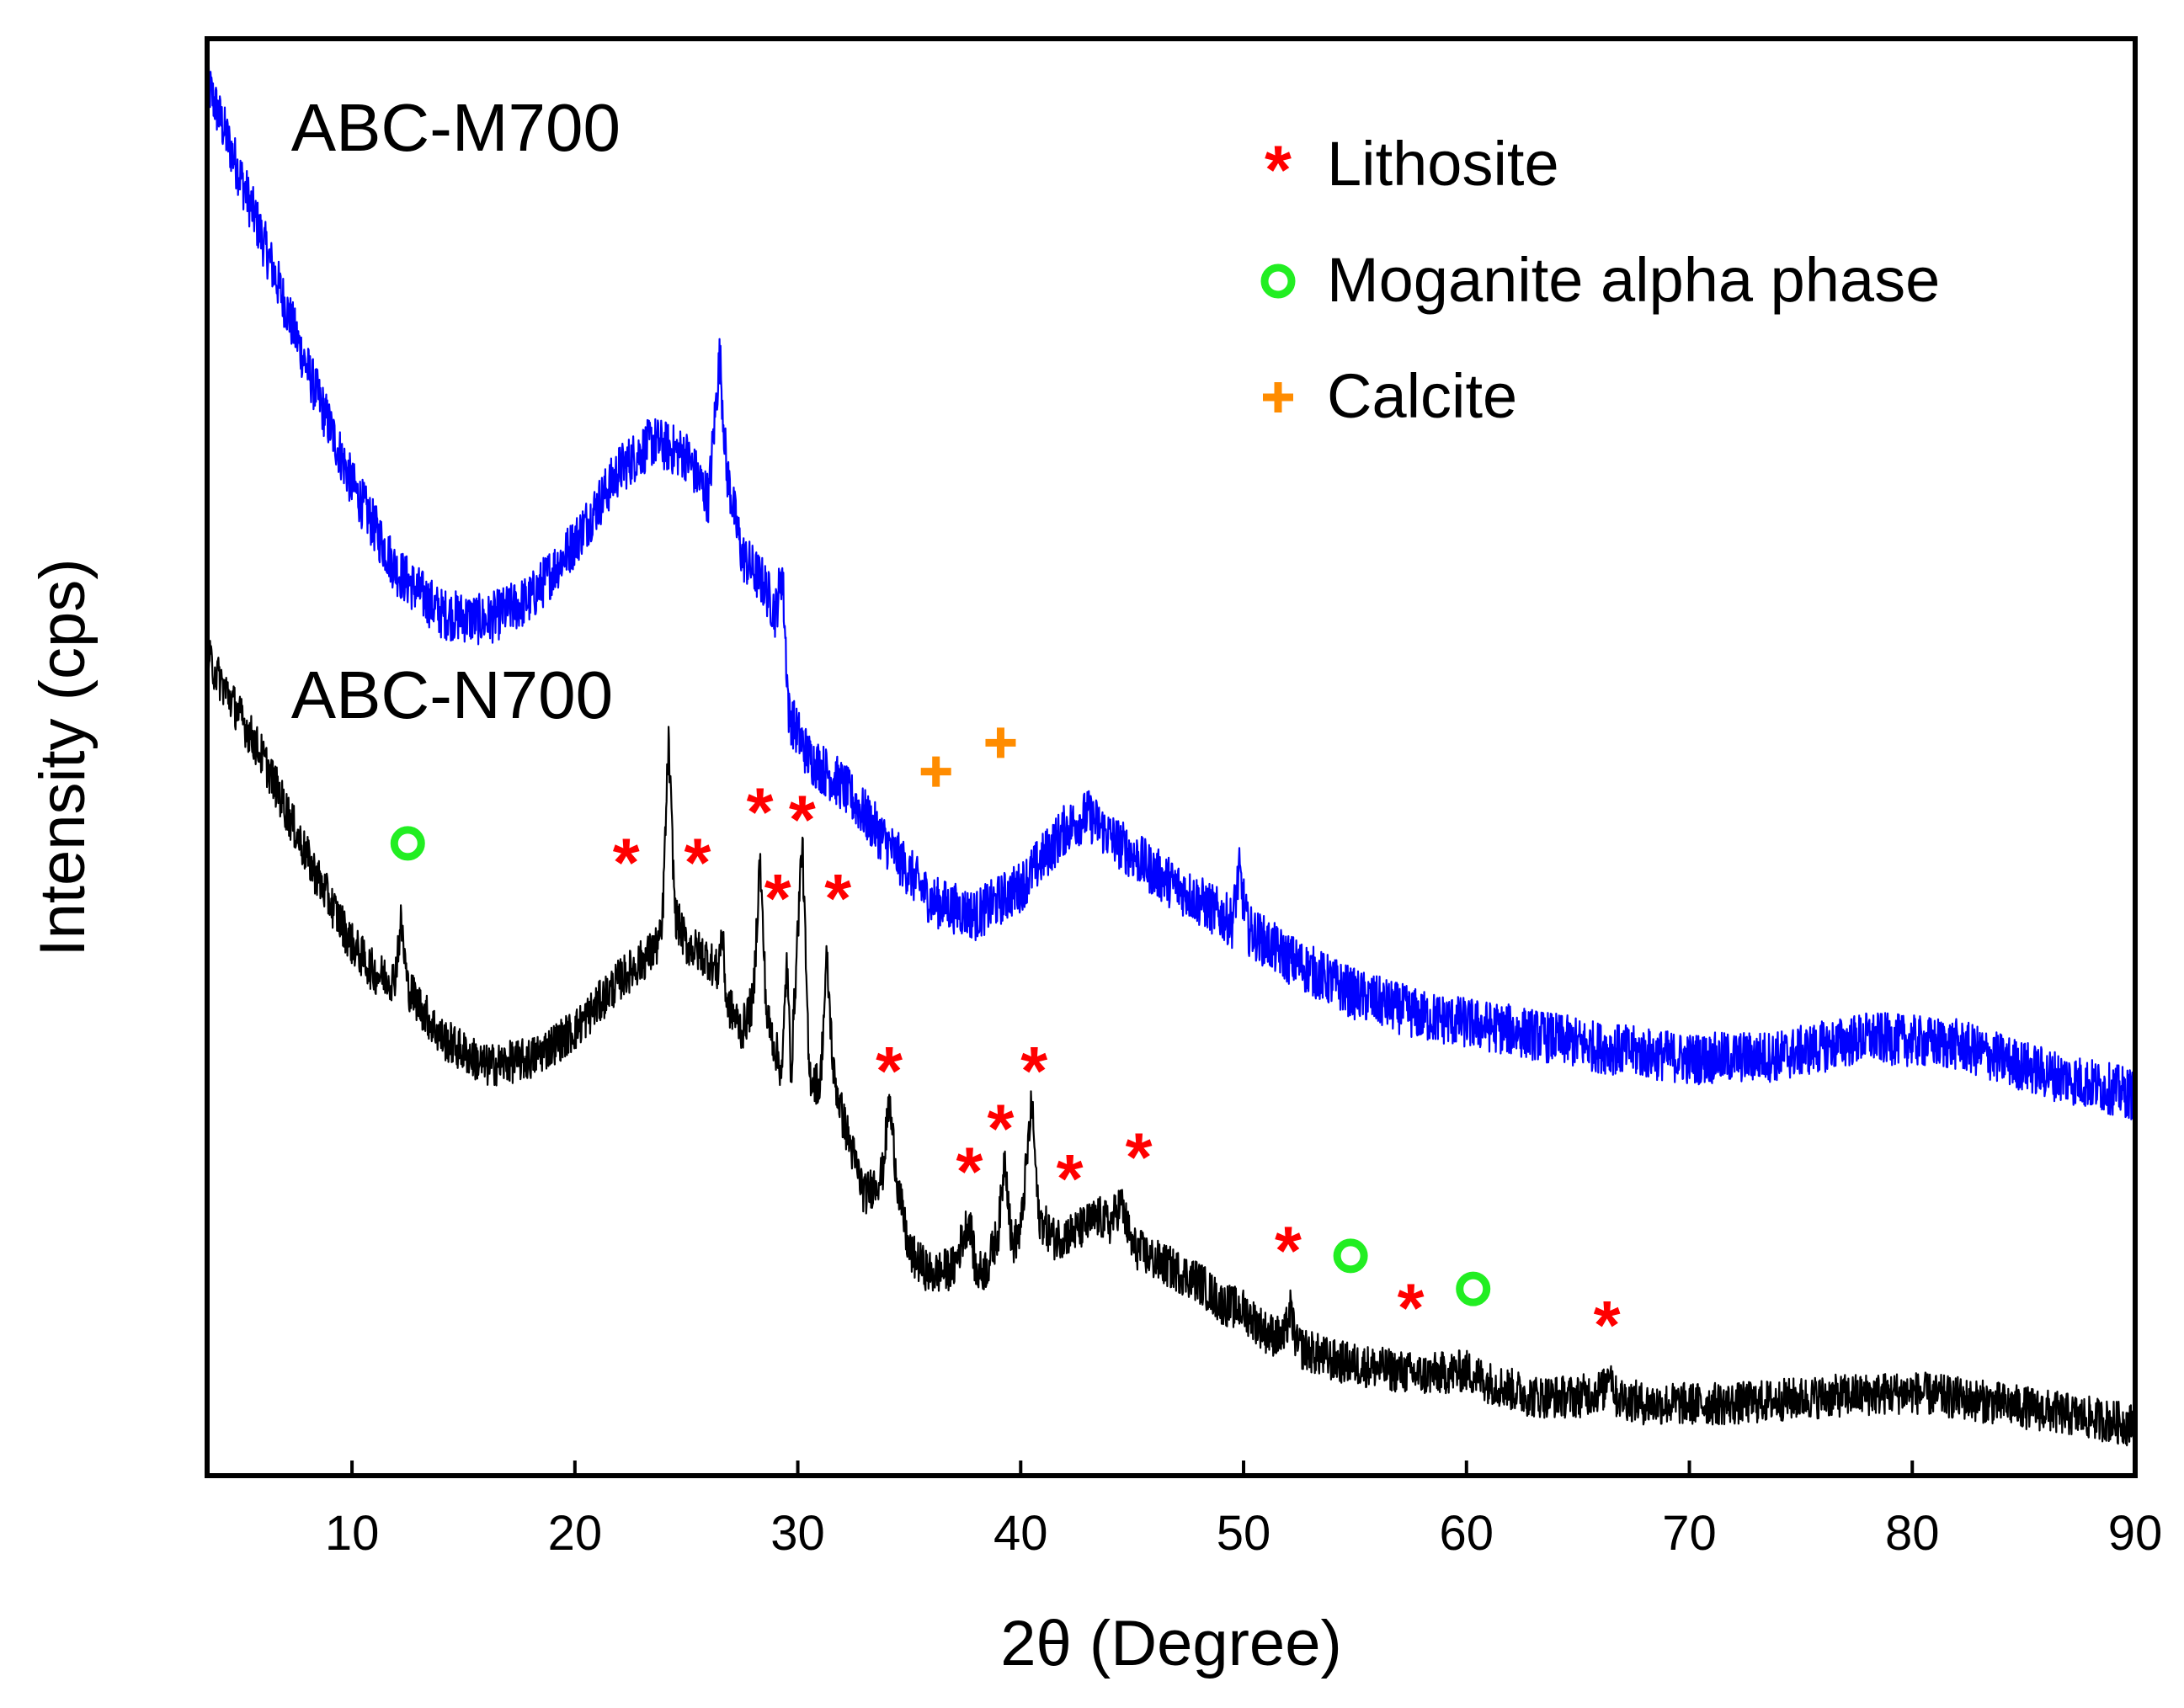 The width and height of the screenshot is (2184, 1708). What do you see at coordinates (1278, 170) in the screenshot?
I see `legend-marker-lithosite: *` at bounding box center [1278, 170].